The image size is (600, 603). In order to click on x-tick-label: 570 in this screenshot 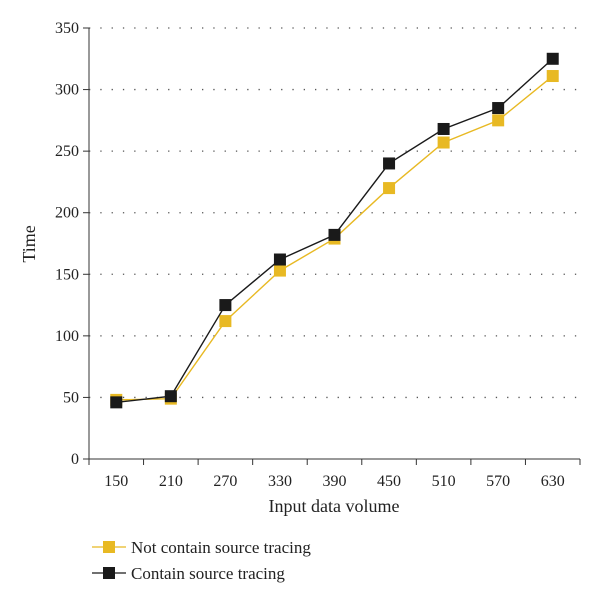, I will do `click(498, 481)`.